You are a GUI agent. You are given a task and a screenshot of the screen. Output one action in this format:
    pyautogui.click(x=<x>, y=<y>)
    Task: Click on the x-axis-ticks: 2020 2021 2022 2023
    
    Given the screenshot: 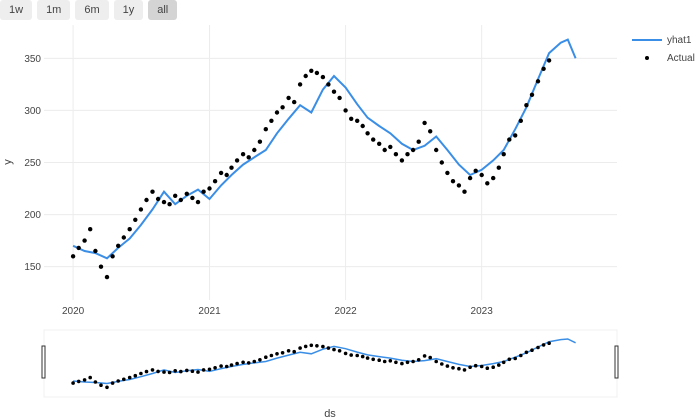 What is the action you would take?
    pyautogui.click(x=277, y=311)
    